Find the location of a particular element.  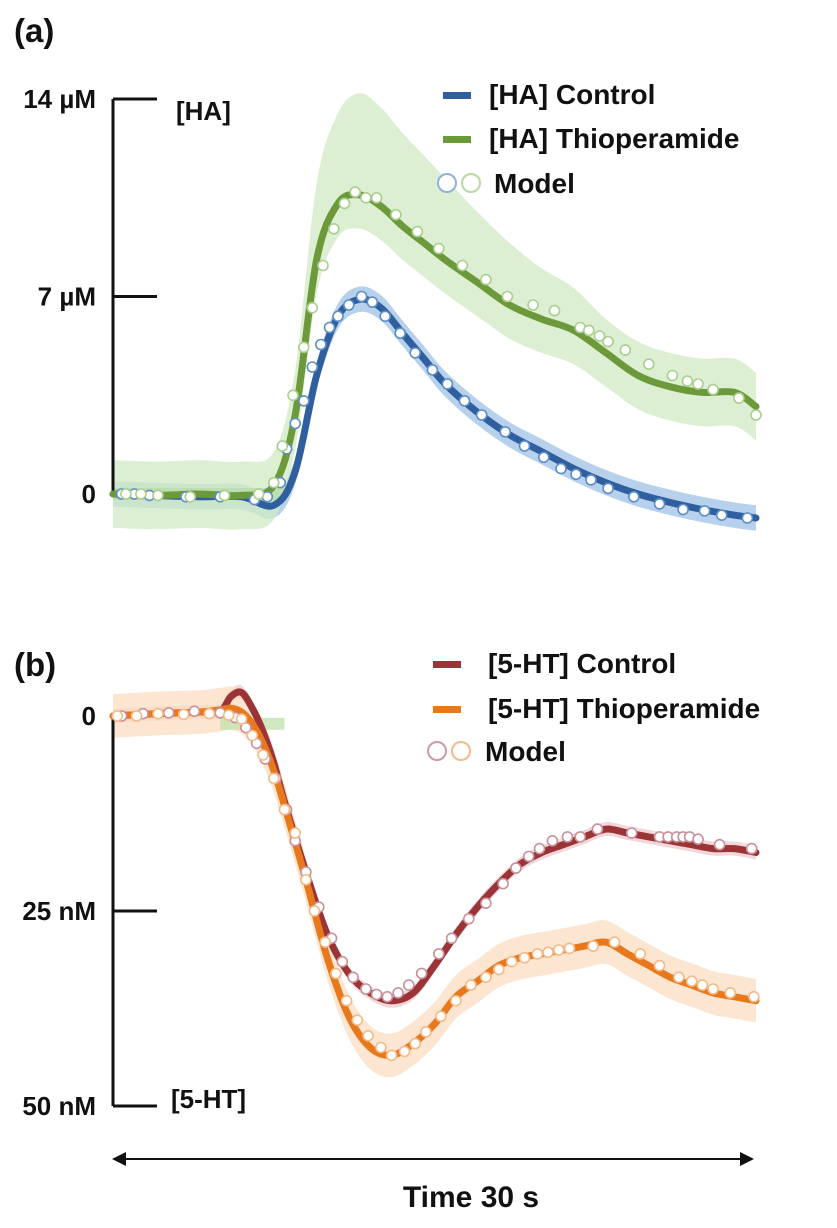

time-axis-arrow-left is located at coordinates (119, 1159).